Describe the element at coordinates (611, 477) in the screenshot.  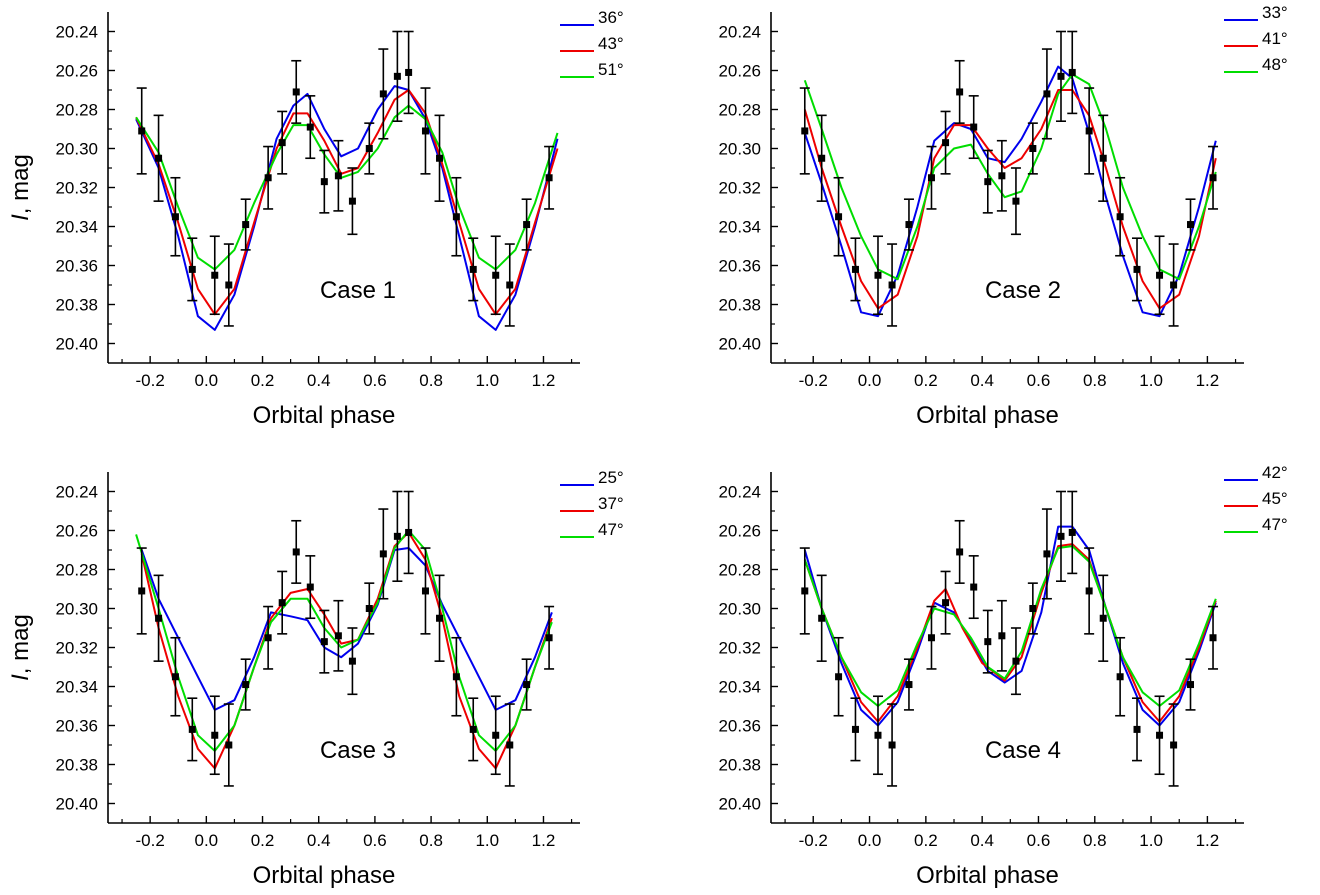
I see `legend-label: 25°` at that location.